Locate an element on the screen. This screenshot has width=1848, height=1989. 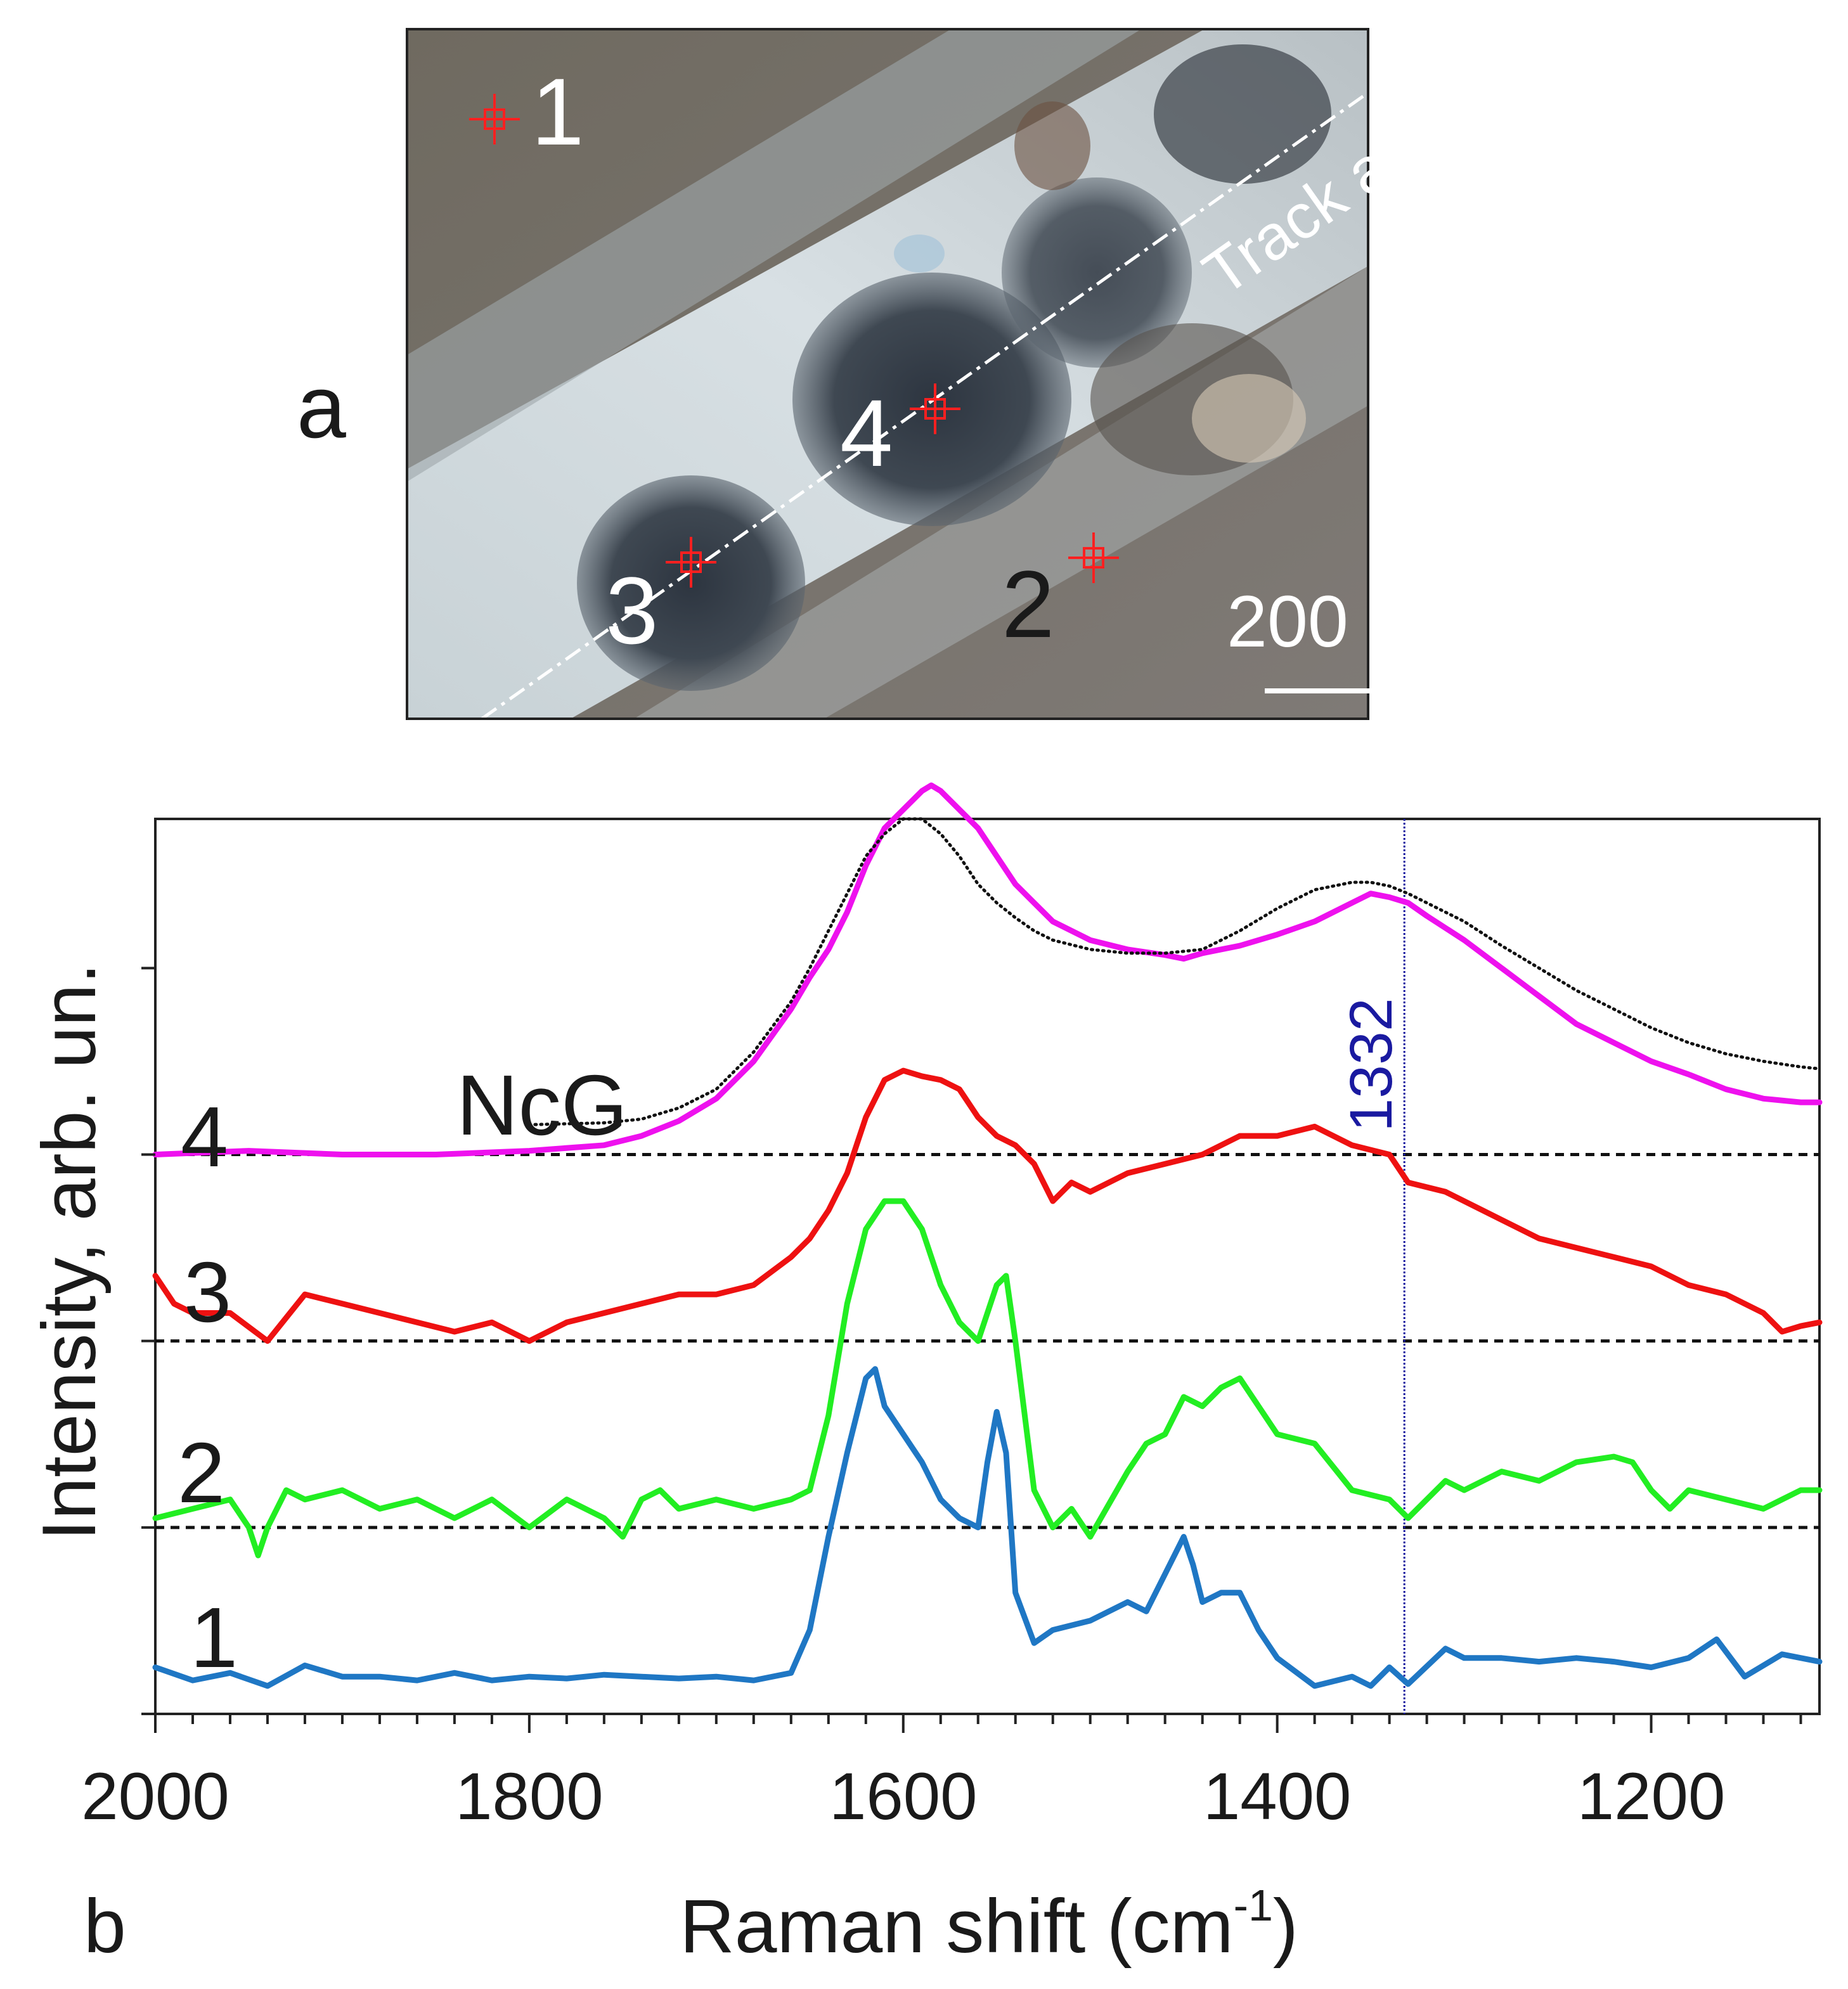
x-axis-title-end: ) is located at coordinates (1285, 1926).